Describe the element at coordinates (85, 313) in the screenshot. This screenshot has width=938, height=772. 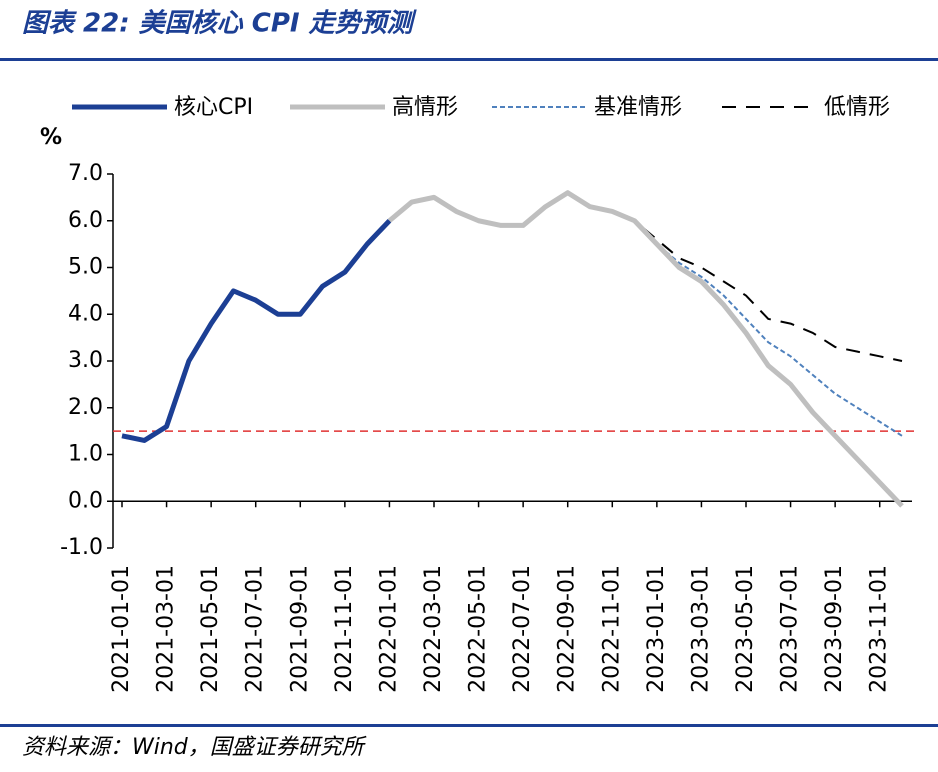
I see `y-tick-label: 4.0` at that location.